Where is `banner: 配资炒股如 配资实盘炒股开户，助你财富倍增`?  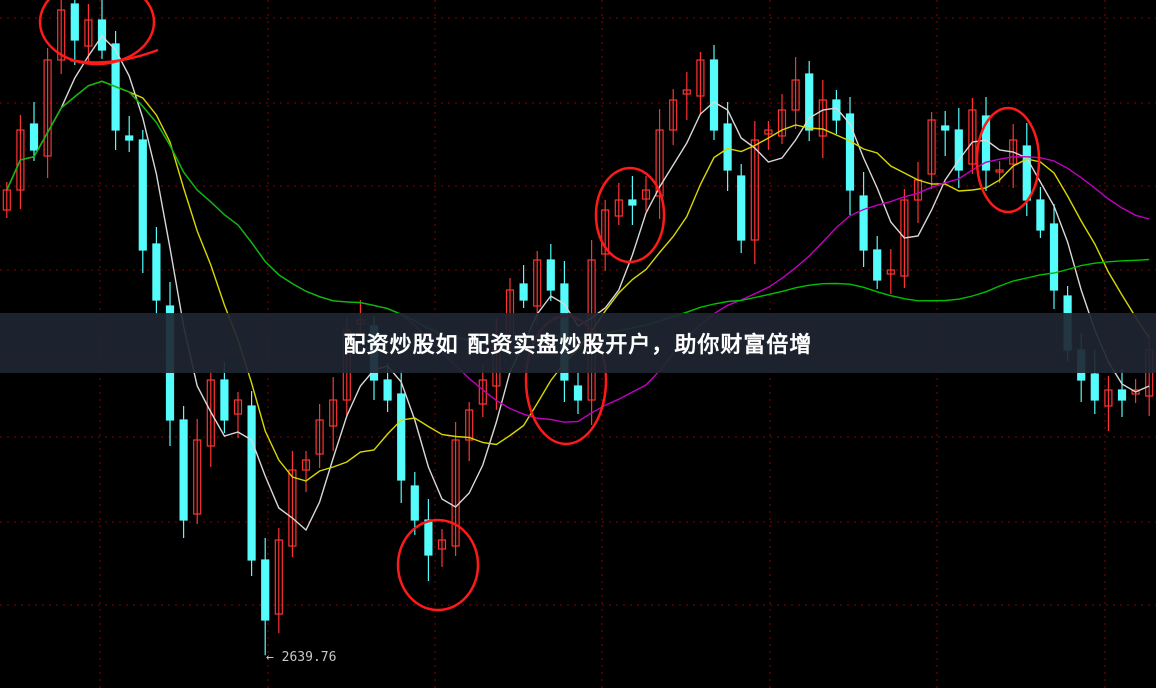 banner: 配资炒股如 配资实盘炒股开户，助你财富倍增 is located at coordinates (578, 343).